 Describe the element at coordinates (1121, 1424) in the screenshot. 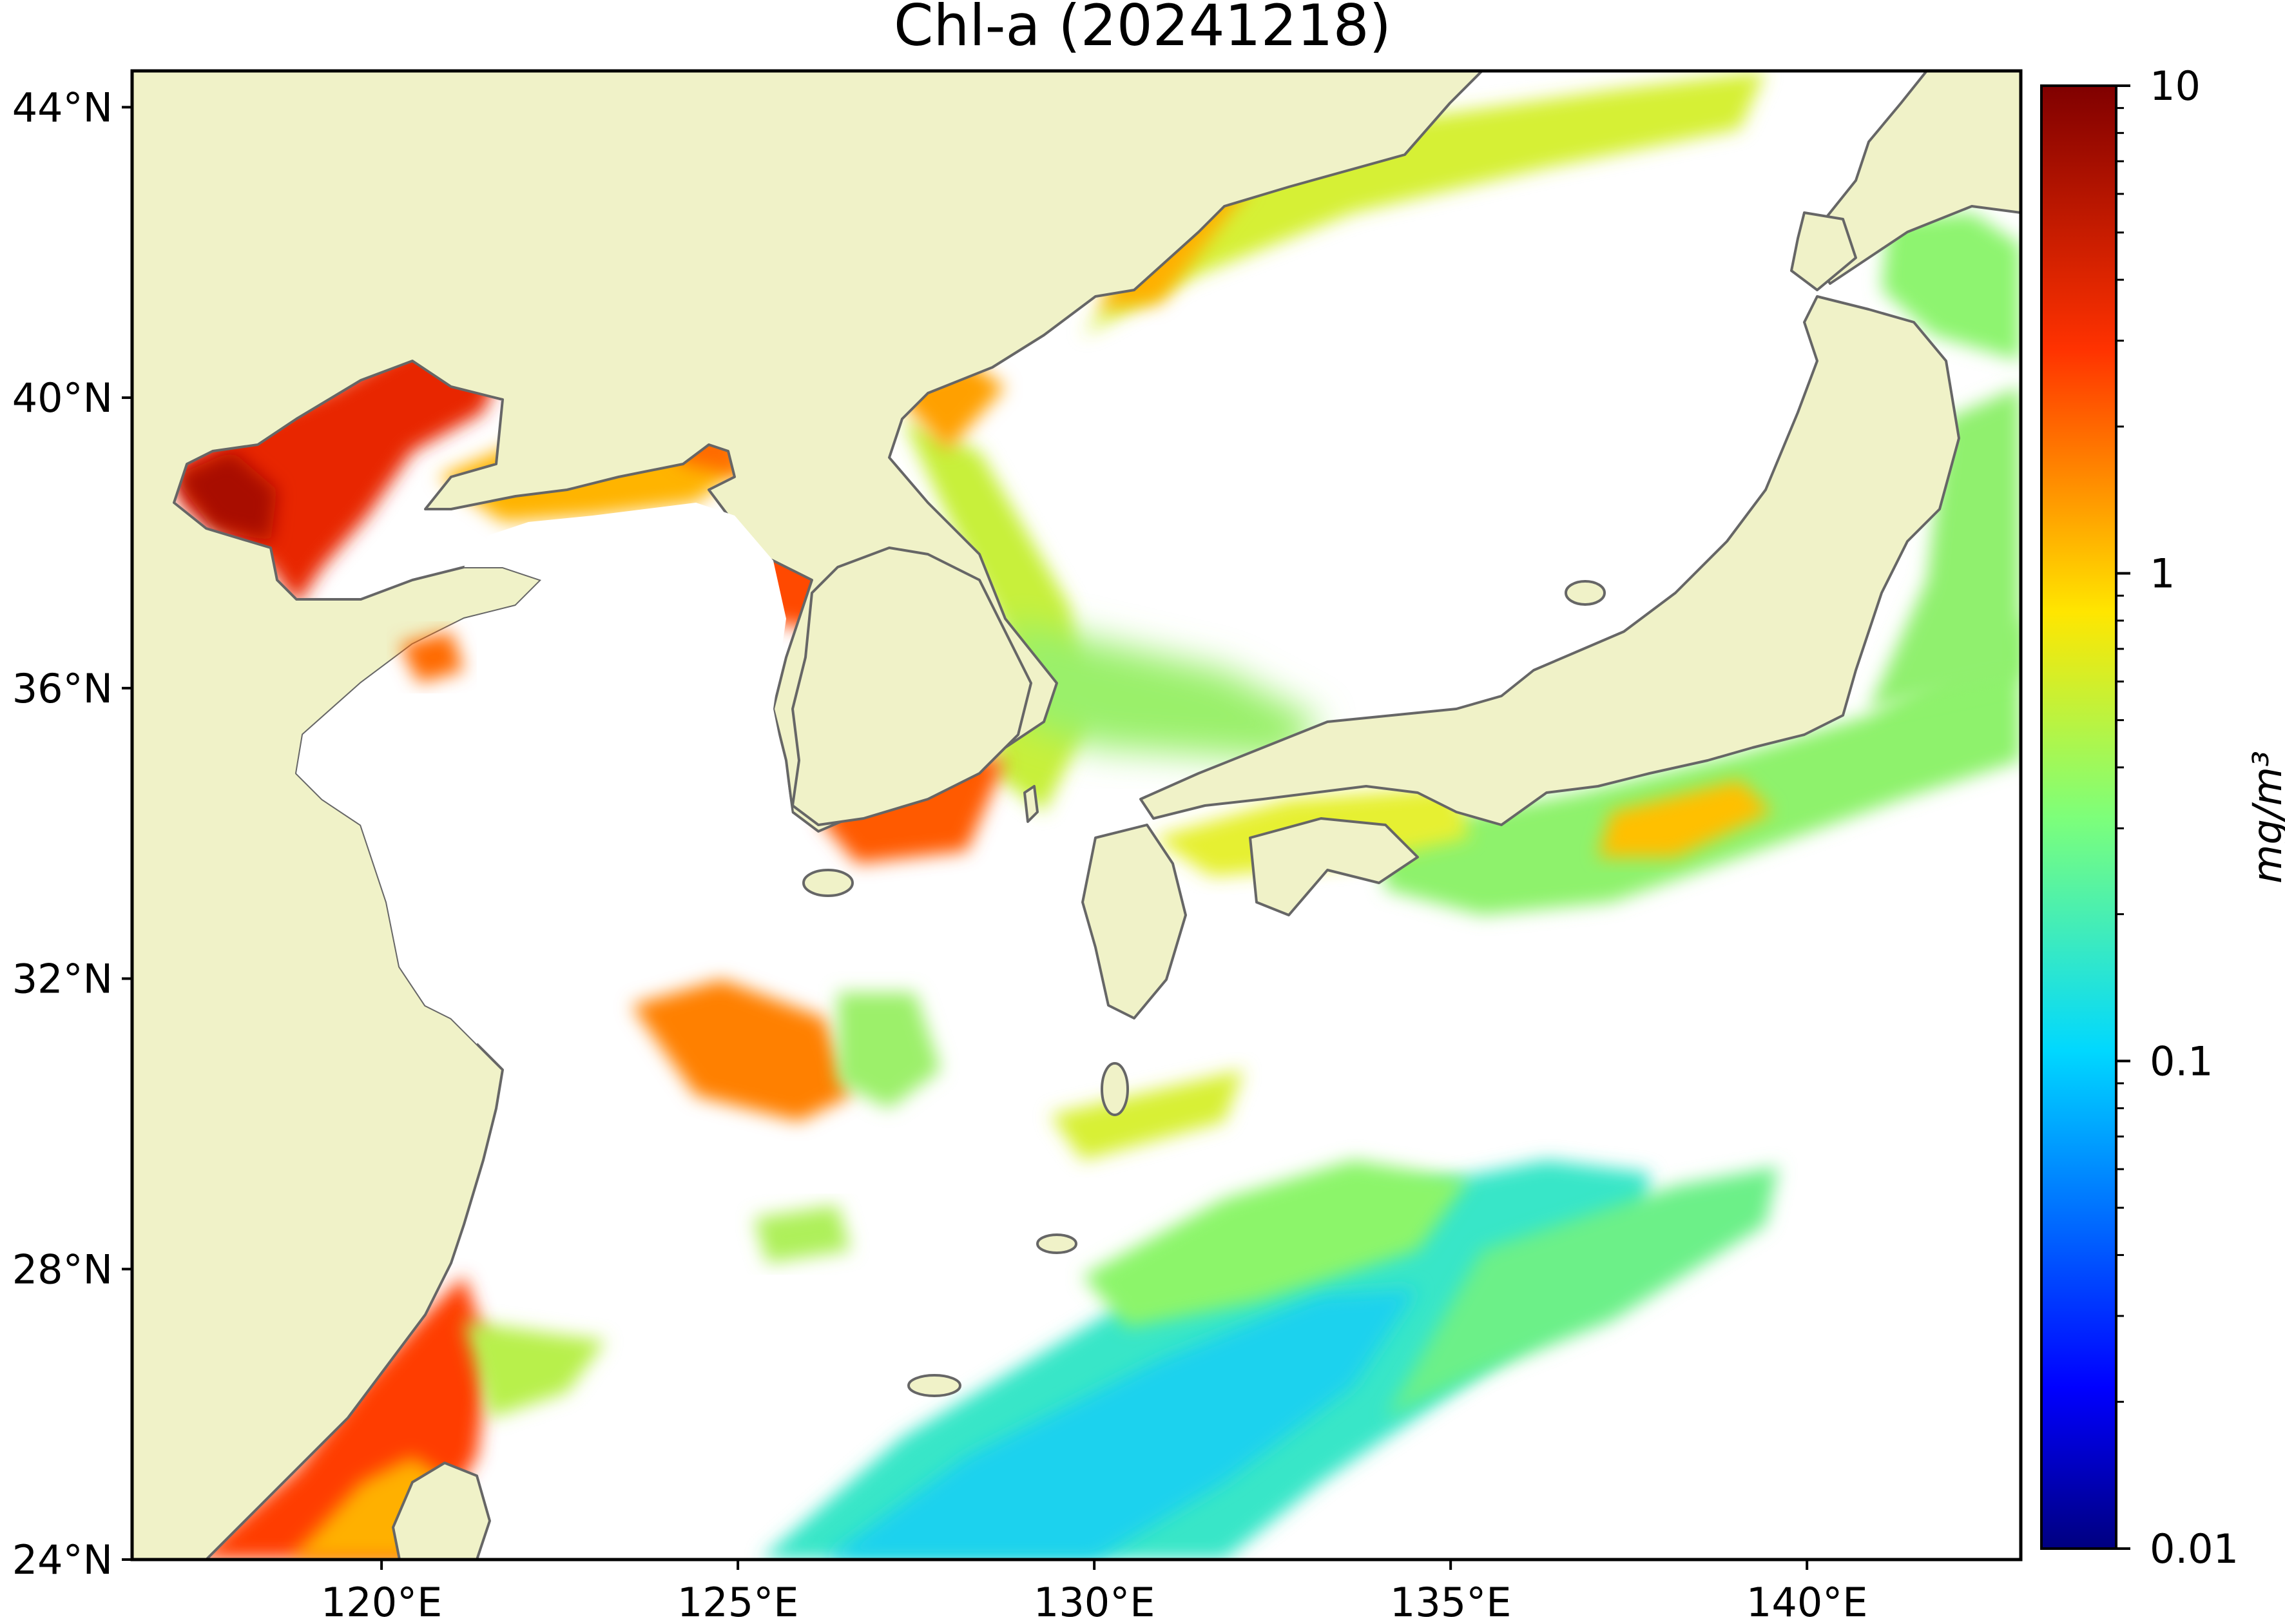

I see `chl-patch-kuroshio-inner` at that location.